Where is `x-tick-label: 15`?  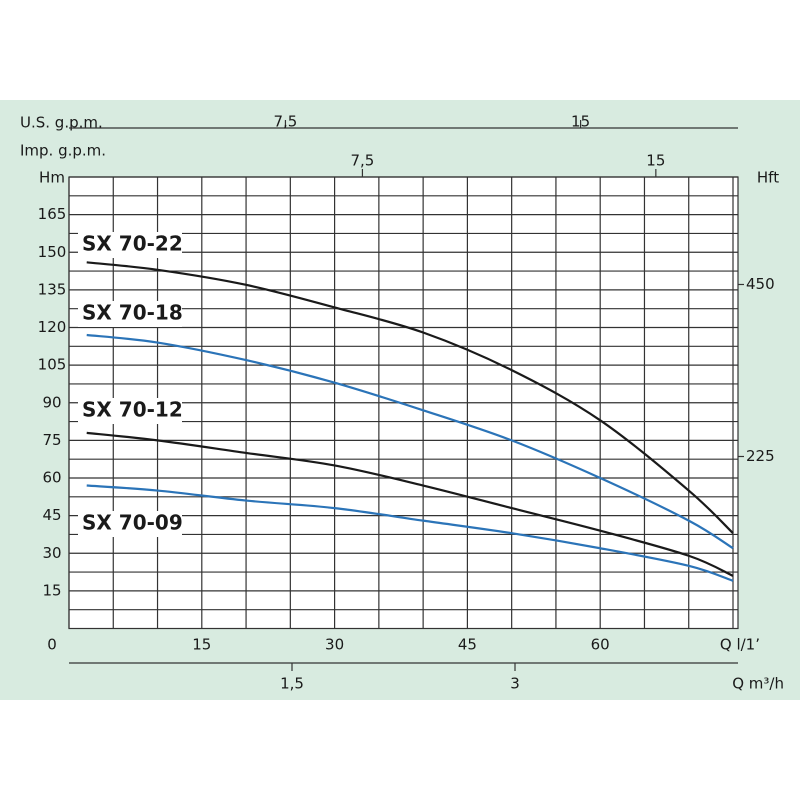
x-tick-label: 15 is located at coordinates (201, 645).